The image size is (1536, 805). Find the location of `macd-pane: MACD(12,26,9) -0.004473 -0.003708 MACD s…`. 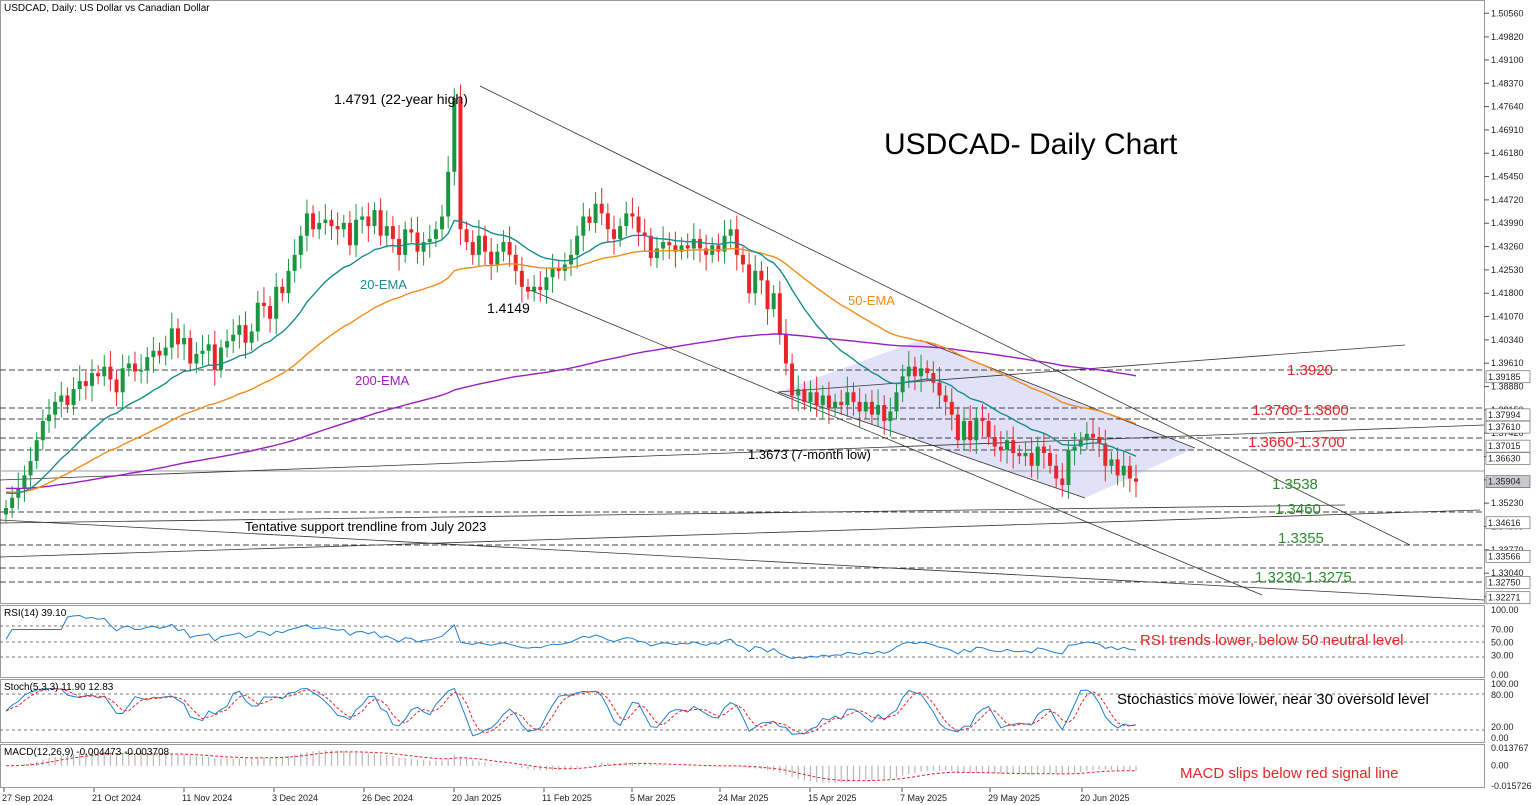

macd-pane: MACD(12,26,9) -0.004473 -0.003708 MACD s… is located at coordinates (768, 767).